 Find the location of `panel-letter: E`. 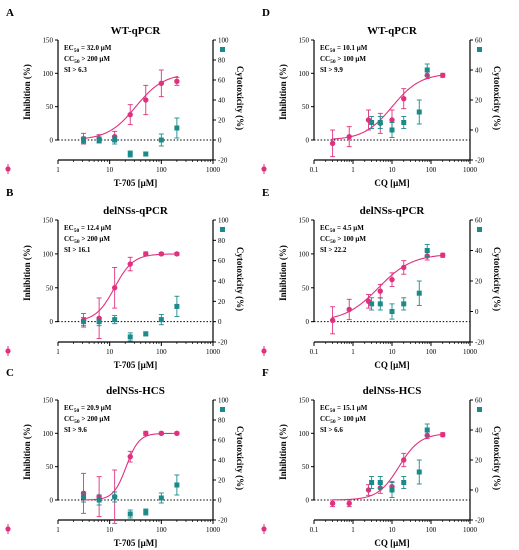

panel-letter: E is located at coordinates (265, 193).